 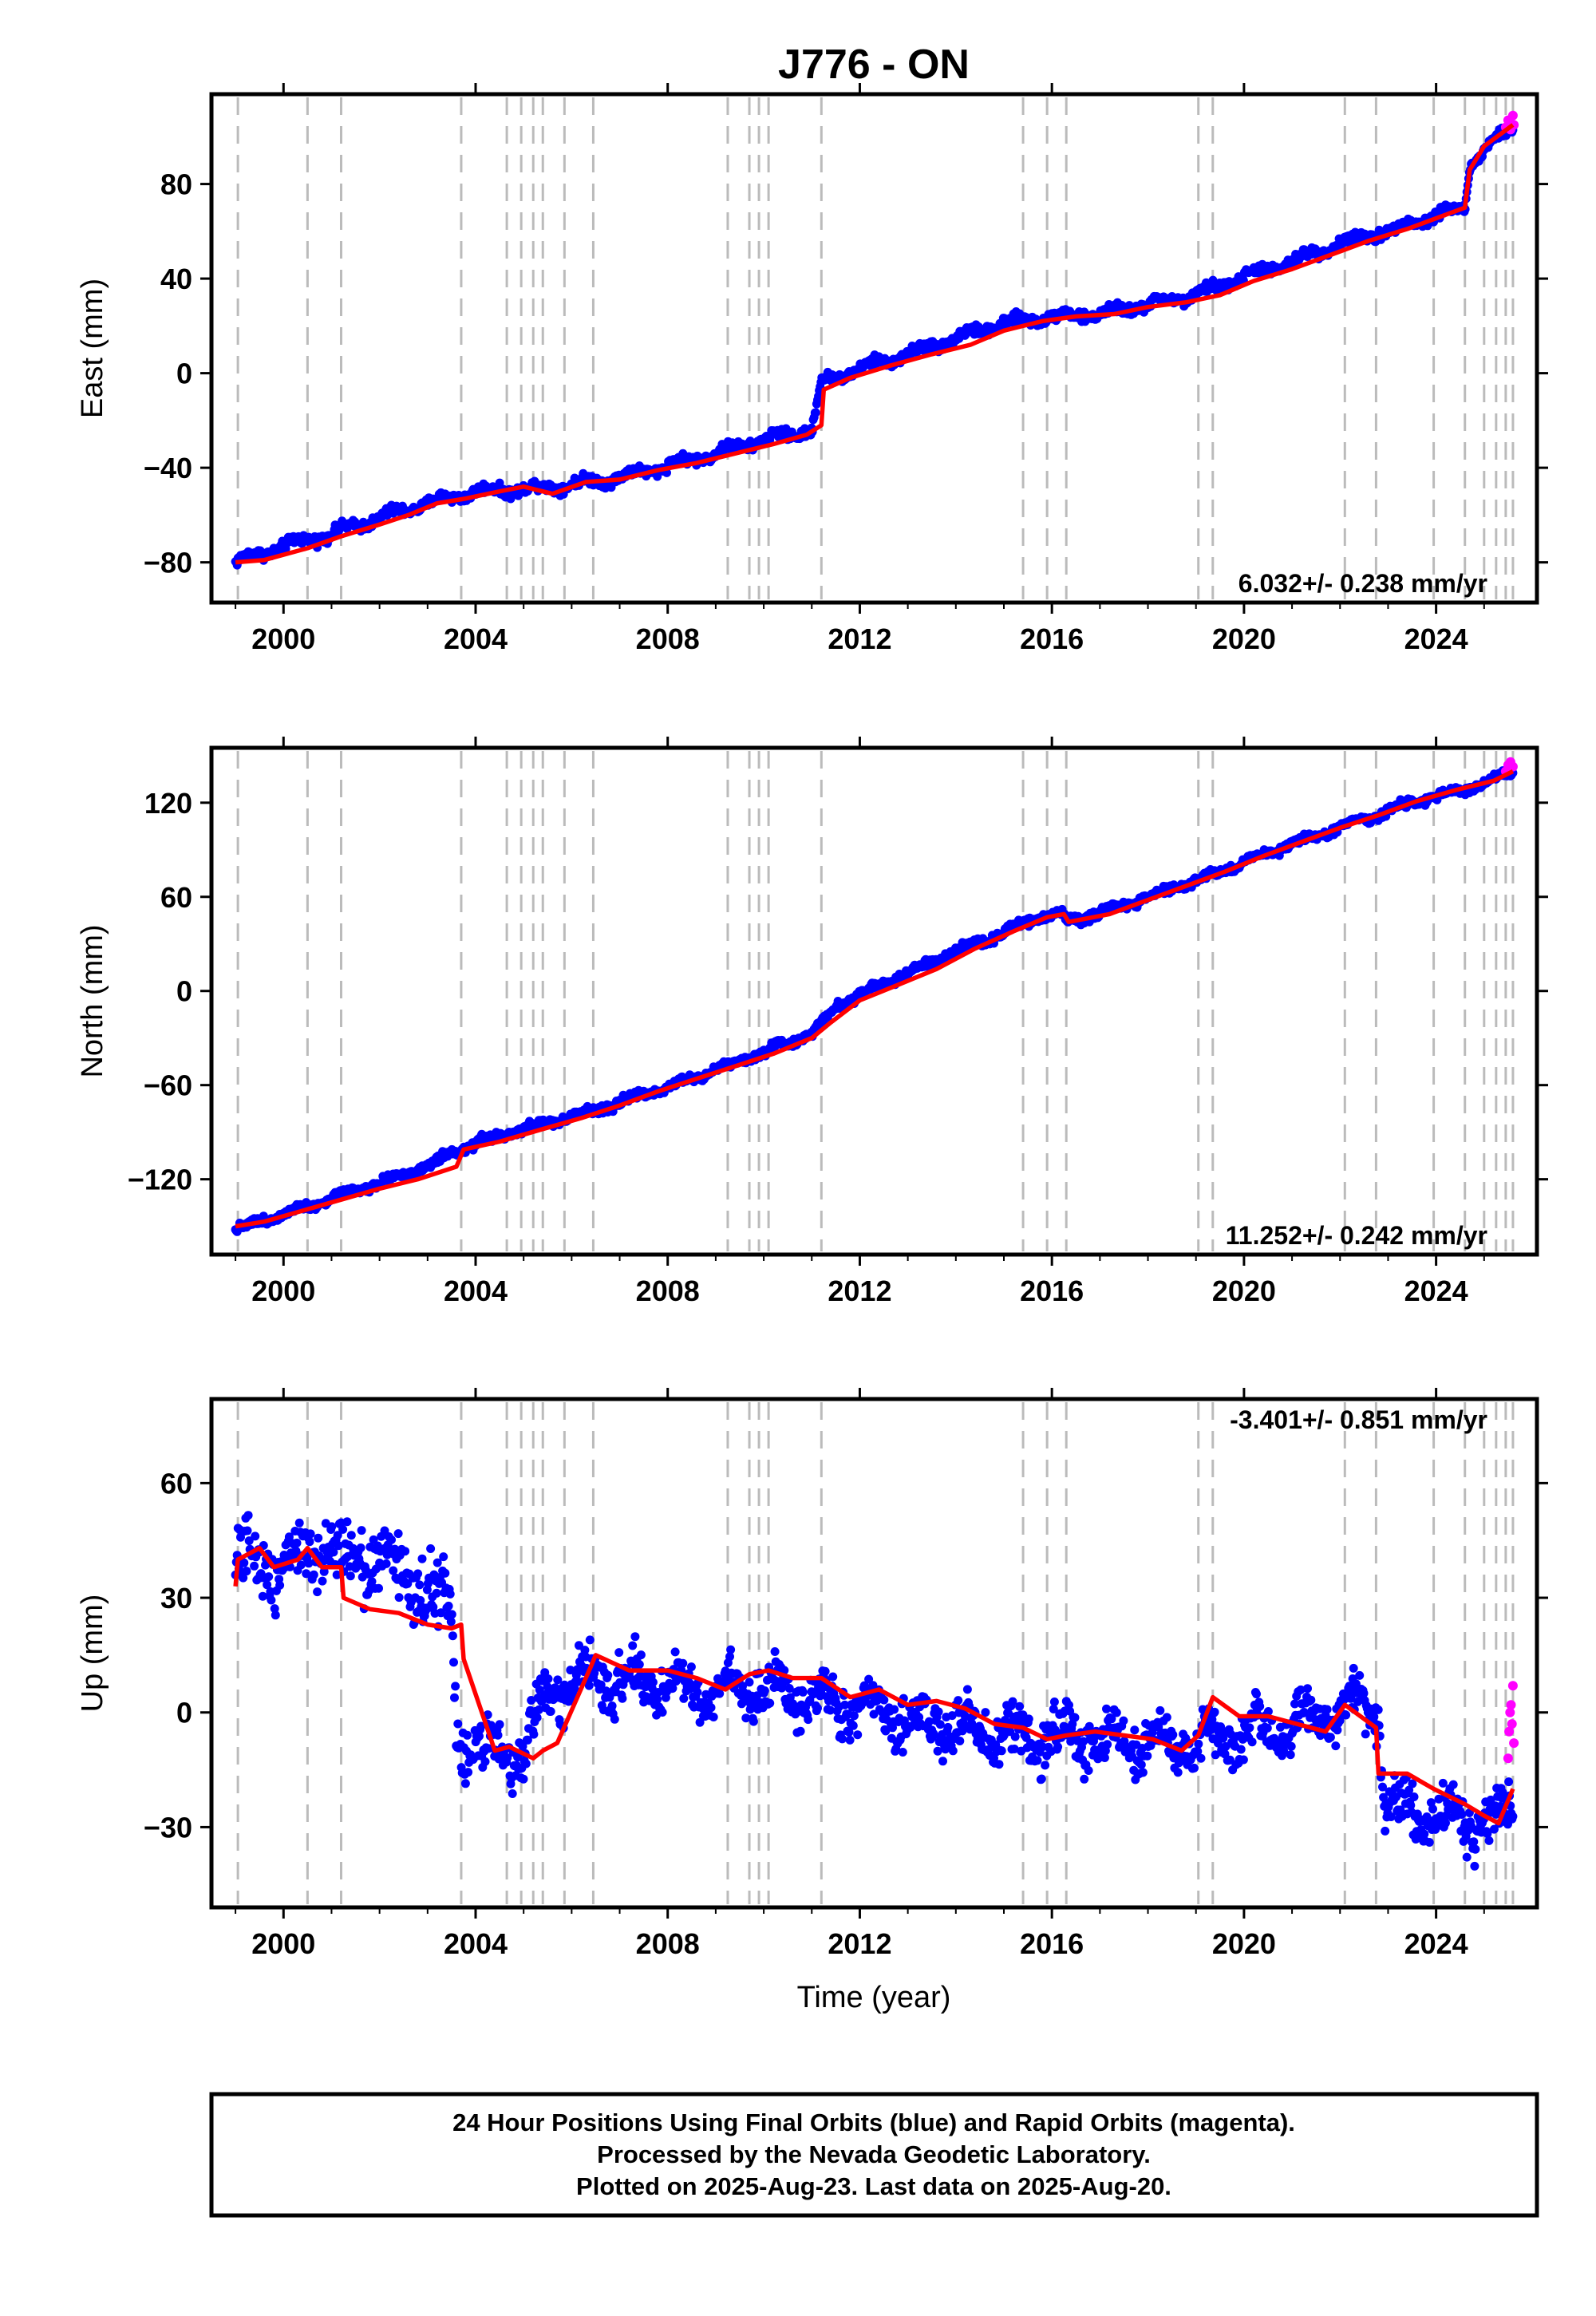 What do you see at coordinates (1436, 1943) in the screenshot?
I see `x-tick-label: 2024` at bounding box center [1436, 1943].